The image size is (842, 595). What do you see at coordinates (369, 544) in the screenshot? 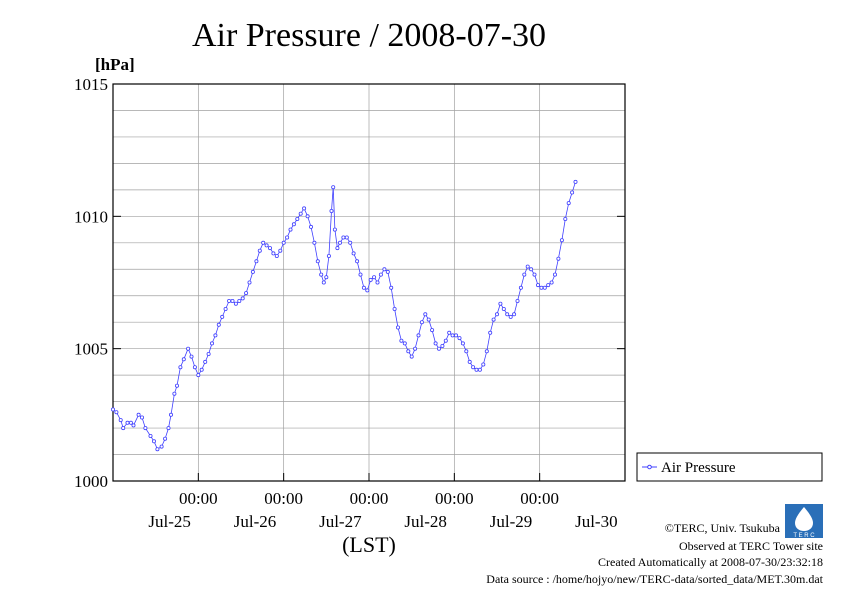
I see `x-axis-label: (LST)` at bounding box center [369, 544].